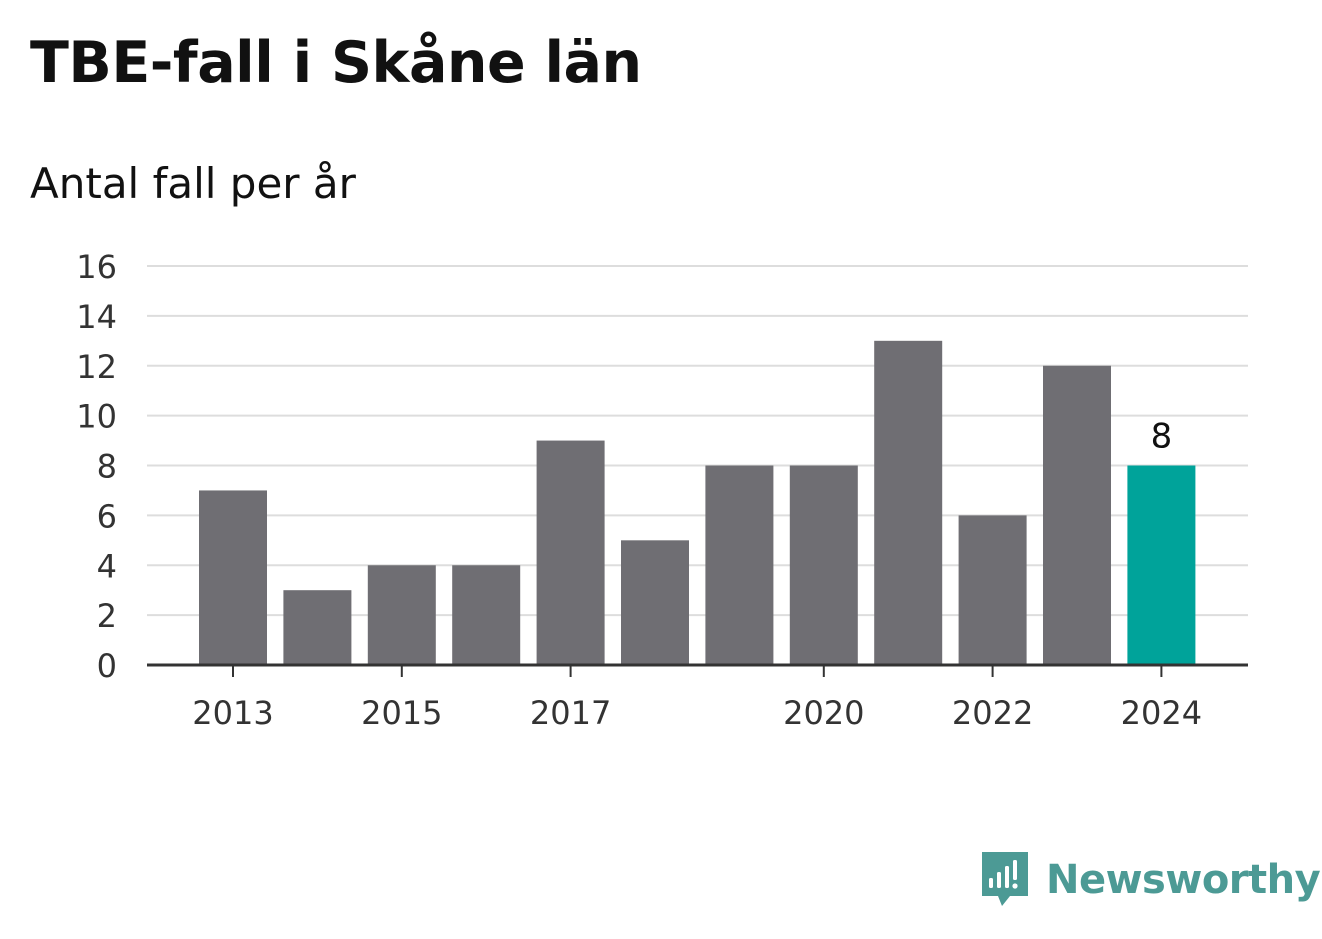  What do you see at coordinates (823, 565) in the screenshot?
I see `bar-2020` at bounding box center [823, 565].